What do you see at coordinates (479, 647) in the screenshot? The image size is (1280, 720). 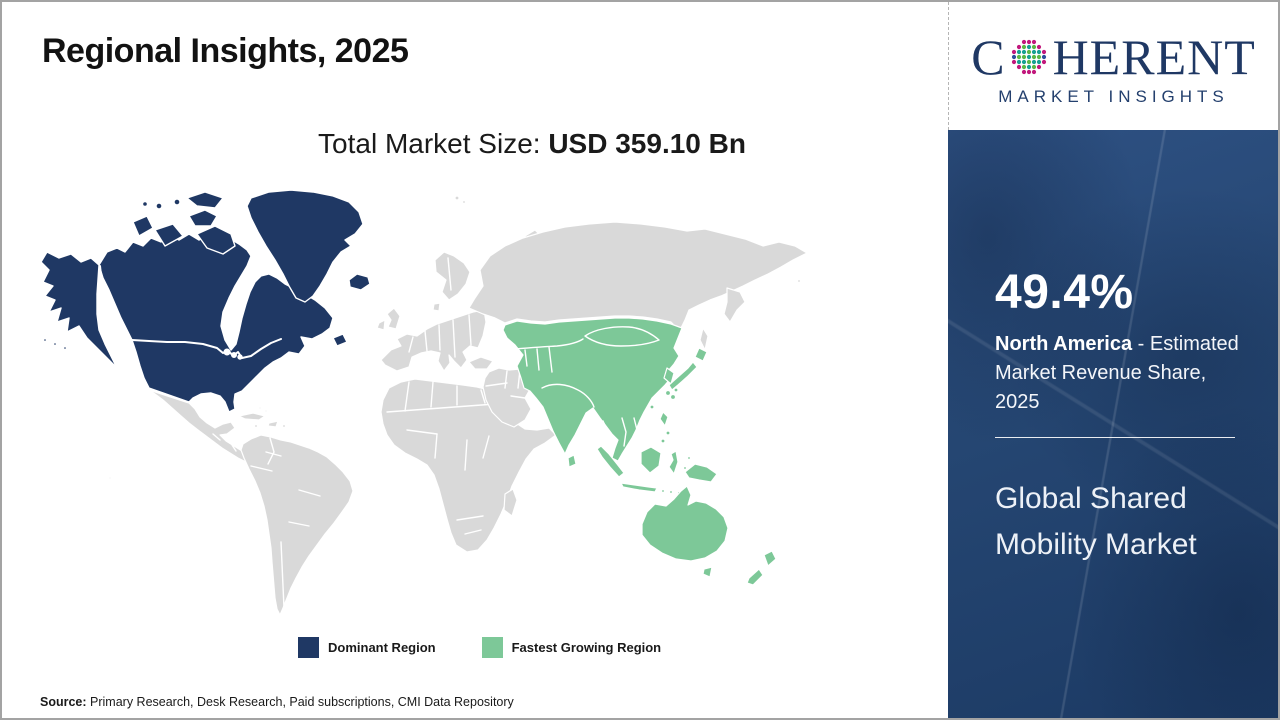 I see `map-legend: Dominant Region Fastest Growing Region` at bounding box center [479, 647].